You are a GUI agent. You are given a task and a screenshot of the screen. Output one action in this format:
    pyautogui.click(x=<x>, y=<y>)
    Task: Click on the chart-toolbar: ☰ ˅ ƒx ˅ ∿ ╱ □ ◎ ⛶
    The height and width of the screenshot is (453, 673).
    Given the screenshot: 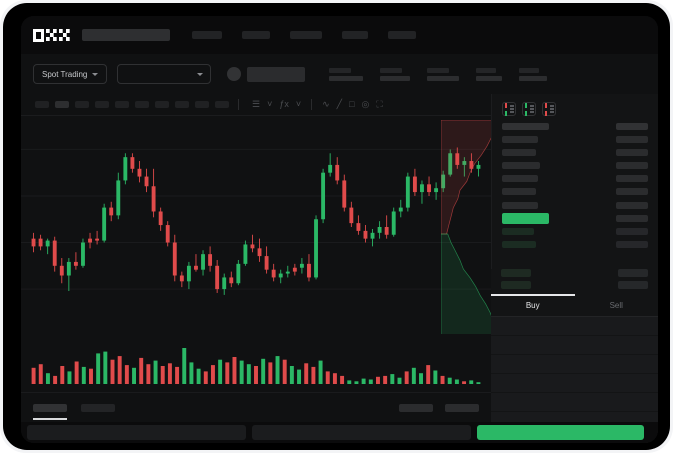 What is the action you would take?
    pyautogui.click(x=256, y=105)
    